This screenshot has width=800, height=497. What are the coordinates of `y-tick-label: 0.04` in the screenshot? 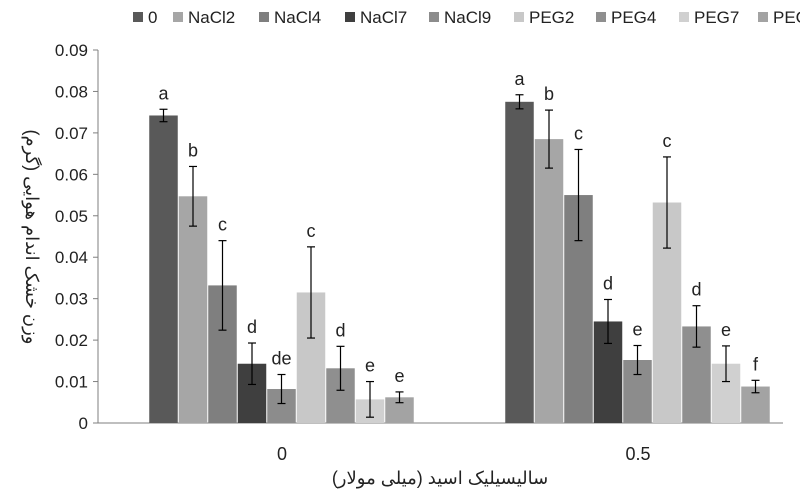 It's located at (71, 257).